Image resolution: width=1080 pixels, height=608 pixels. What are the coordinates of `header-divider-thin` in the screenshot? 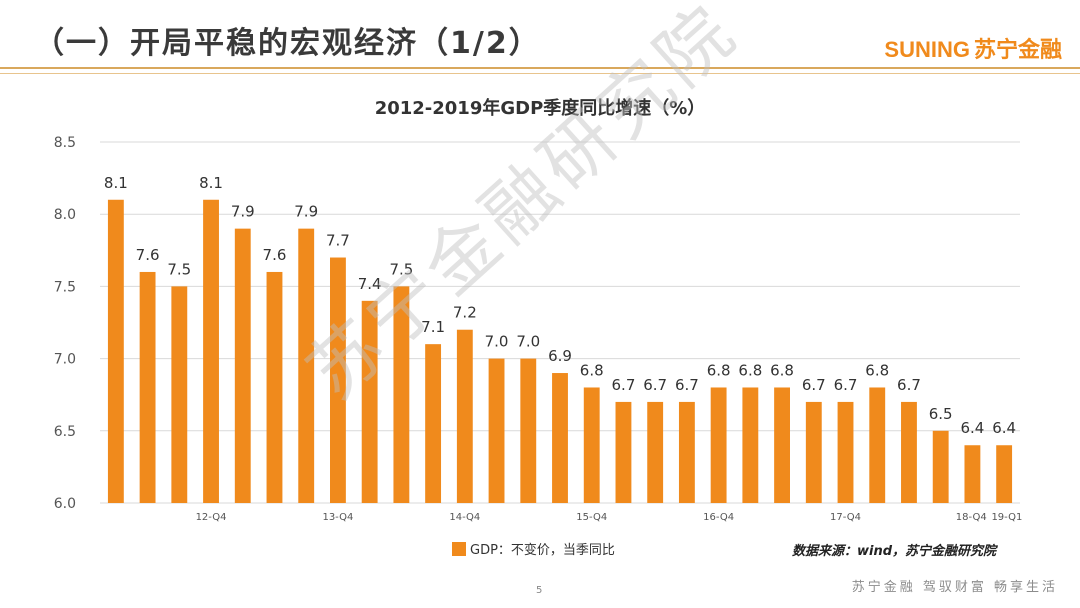 It's located at (540, 73).